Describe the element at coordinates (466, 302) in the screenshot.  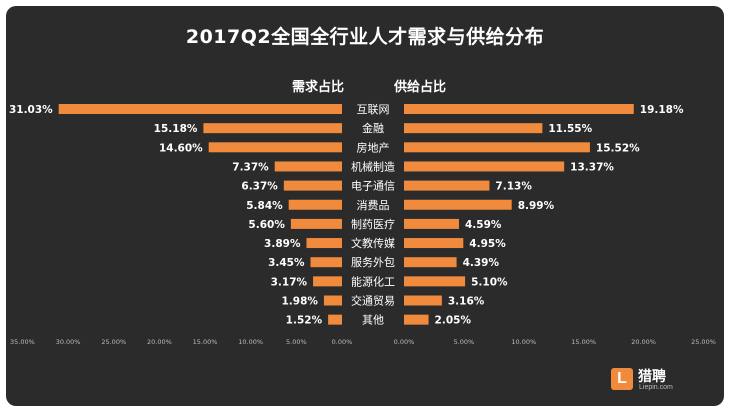
I see `supply-value-label: 3.16%` at that location.